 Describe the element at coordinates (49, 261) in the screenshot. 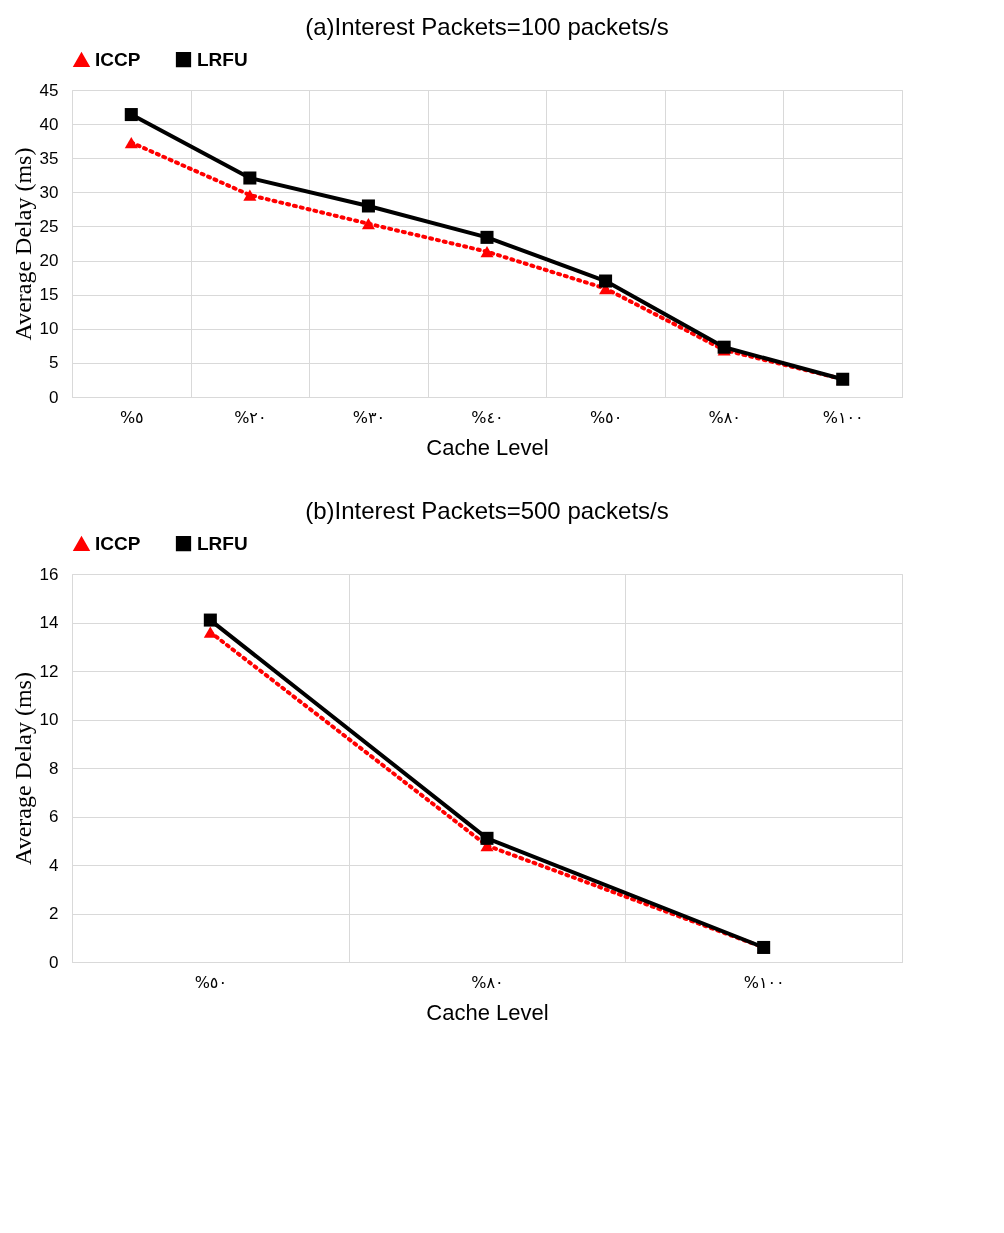

I see `y-tick-label: 20` at that location.